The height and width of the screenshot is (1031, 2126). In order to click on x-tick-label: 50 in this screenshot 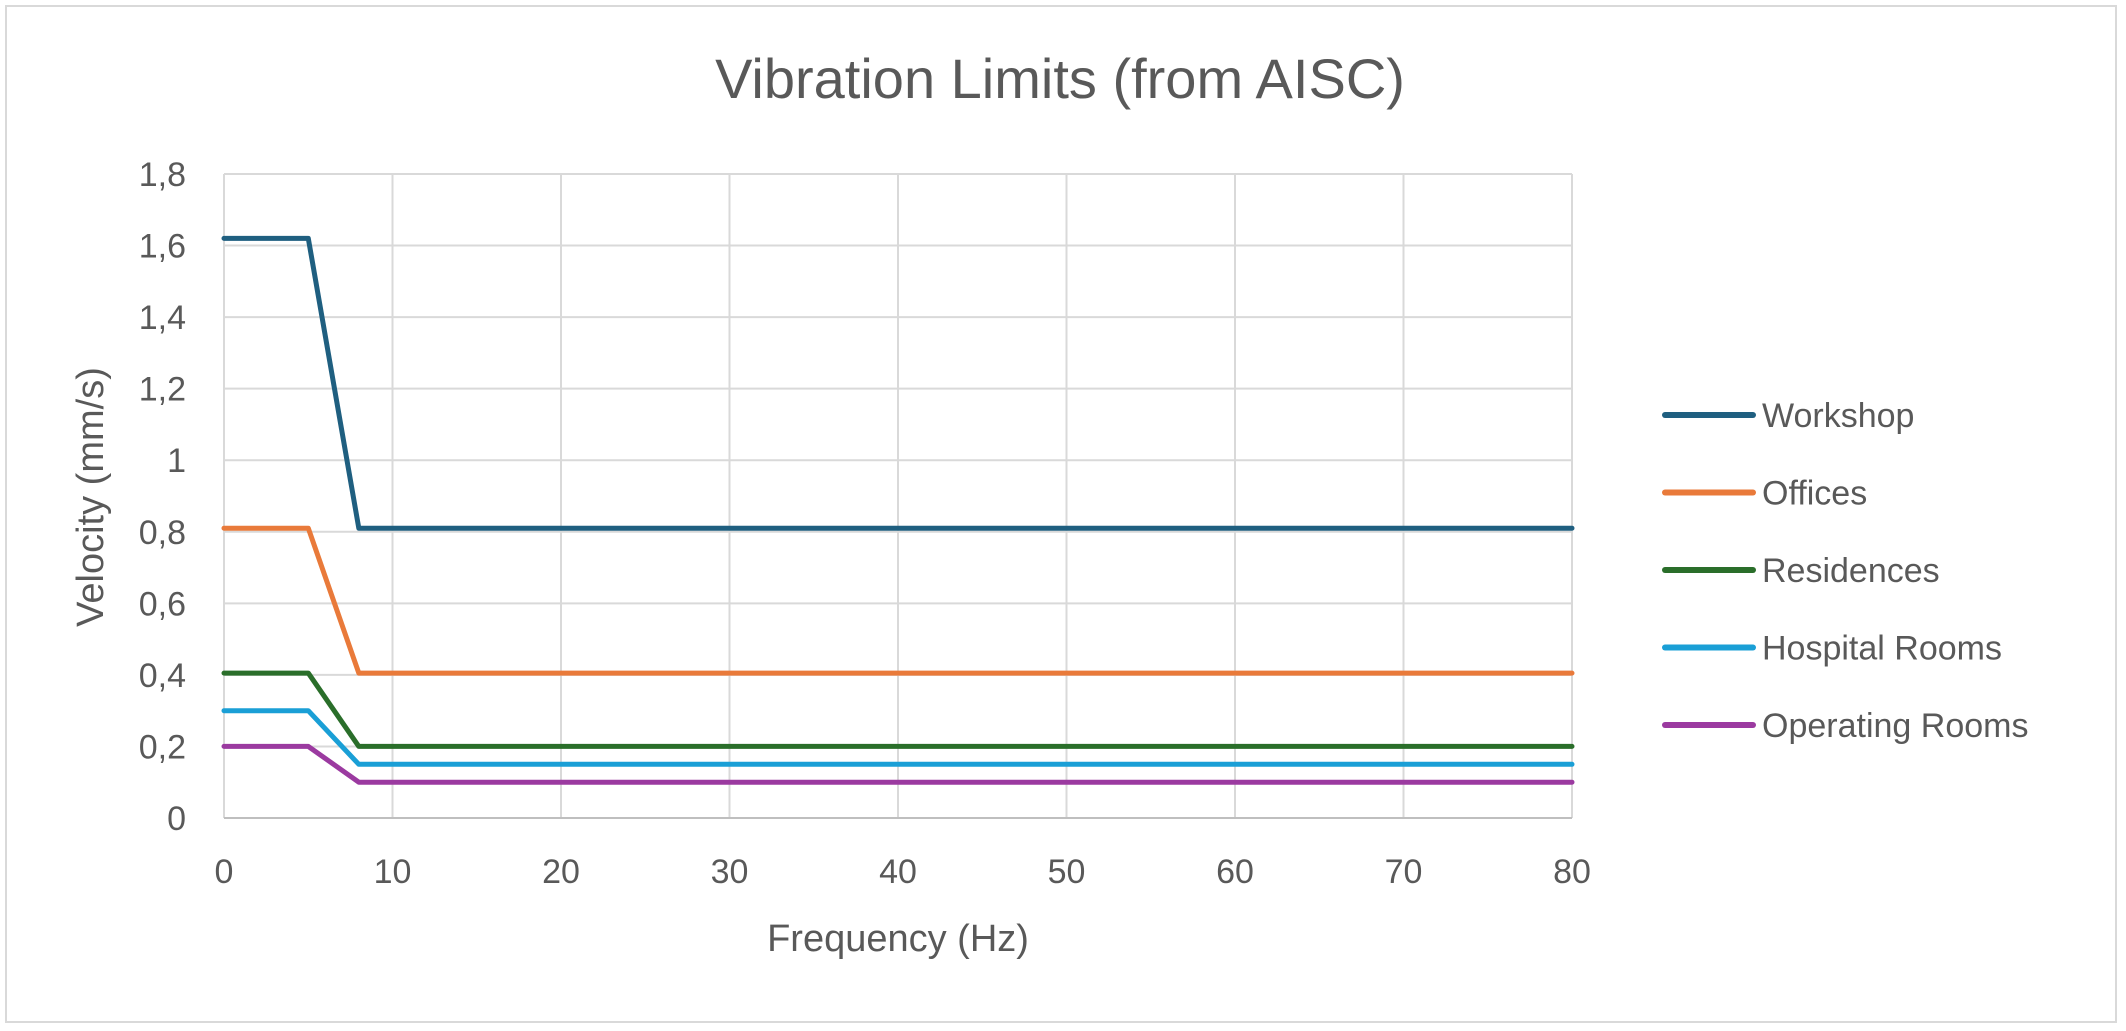, I will do `click(1067, 872)`.